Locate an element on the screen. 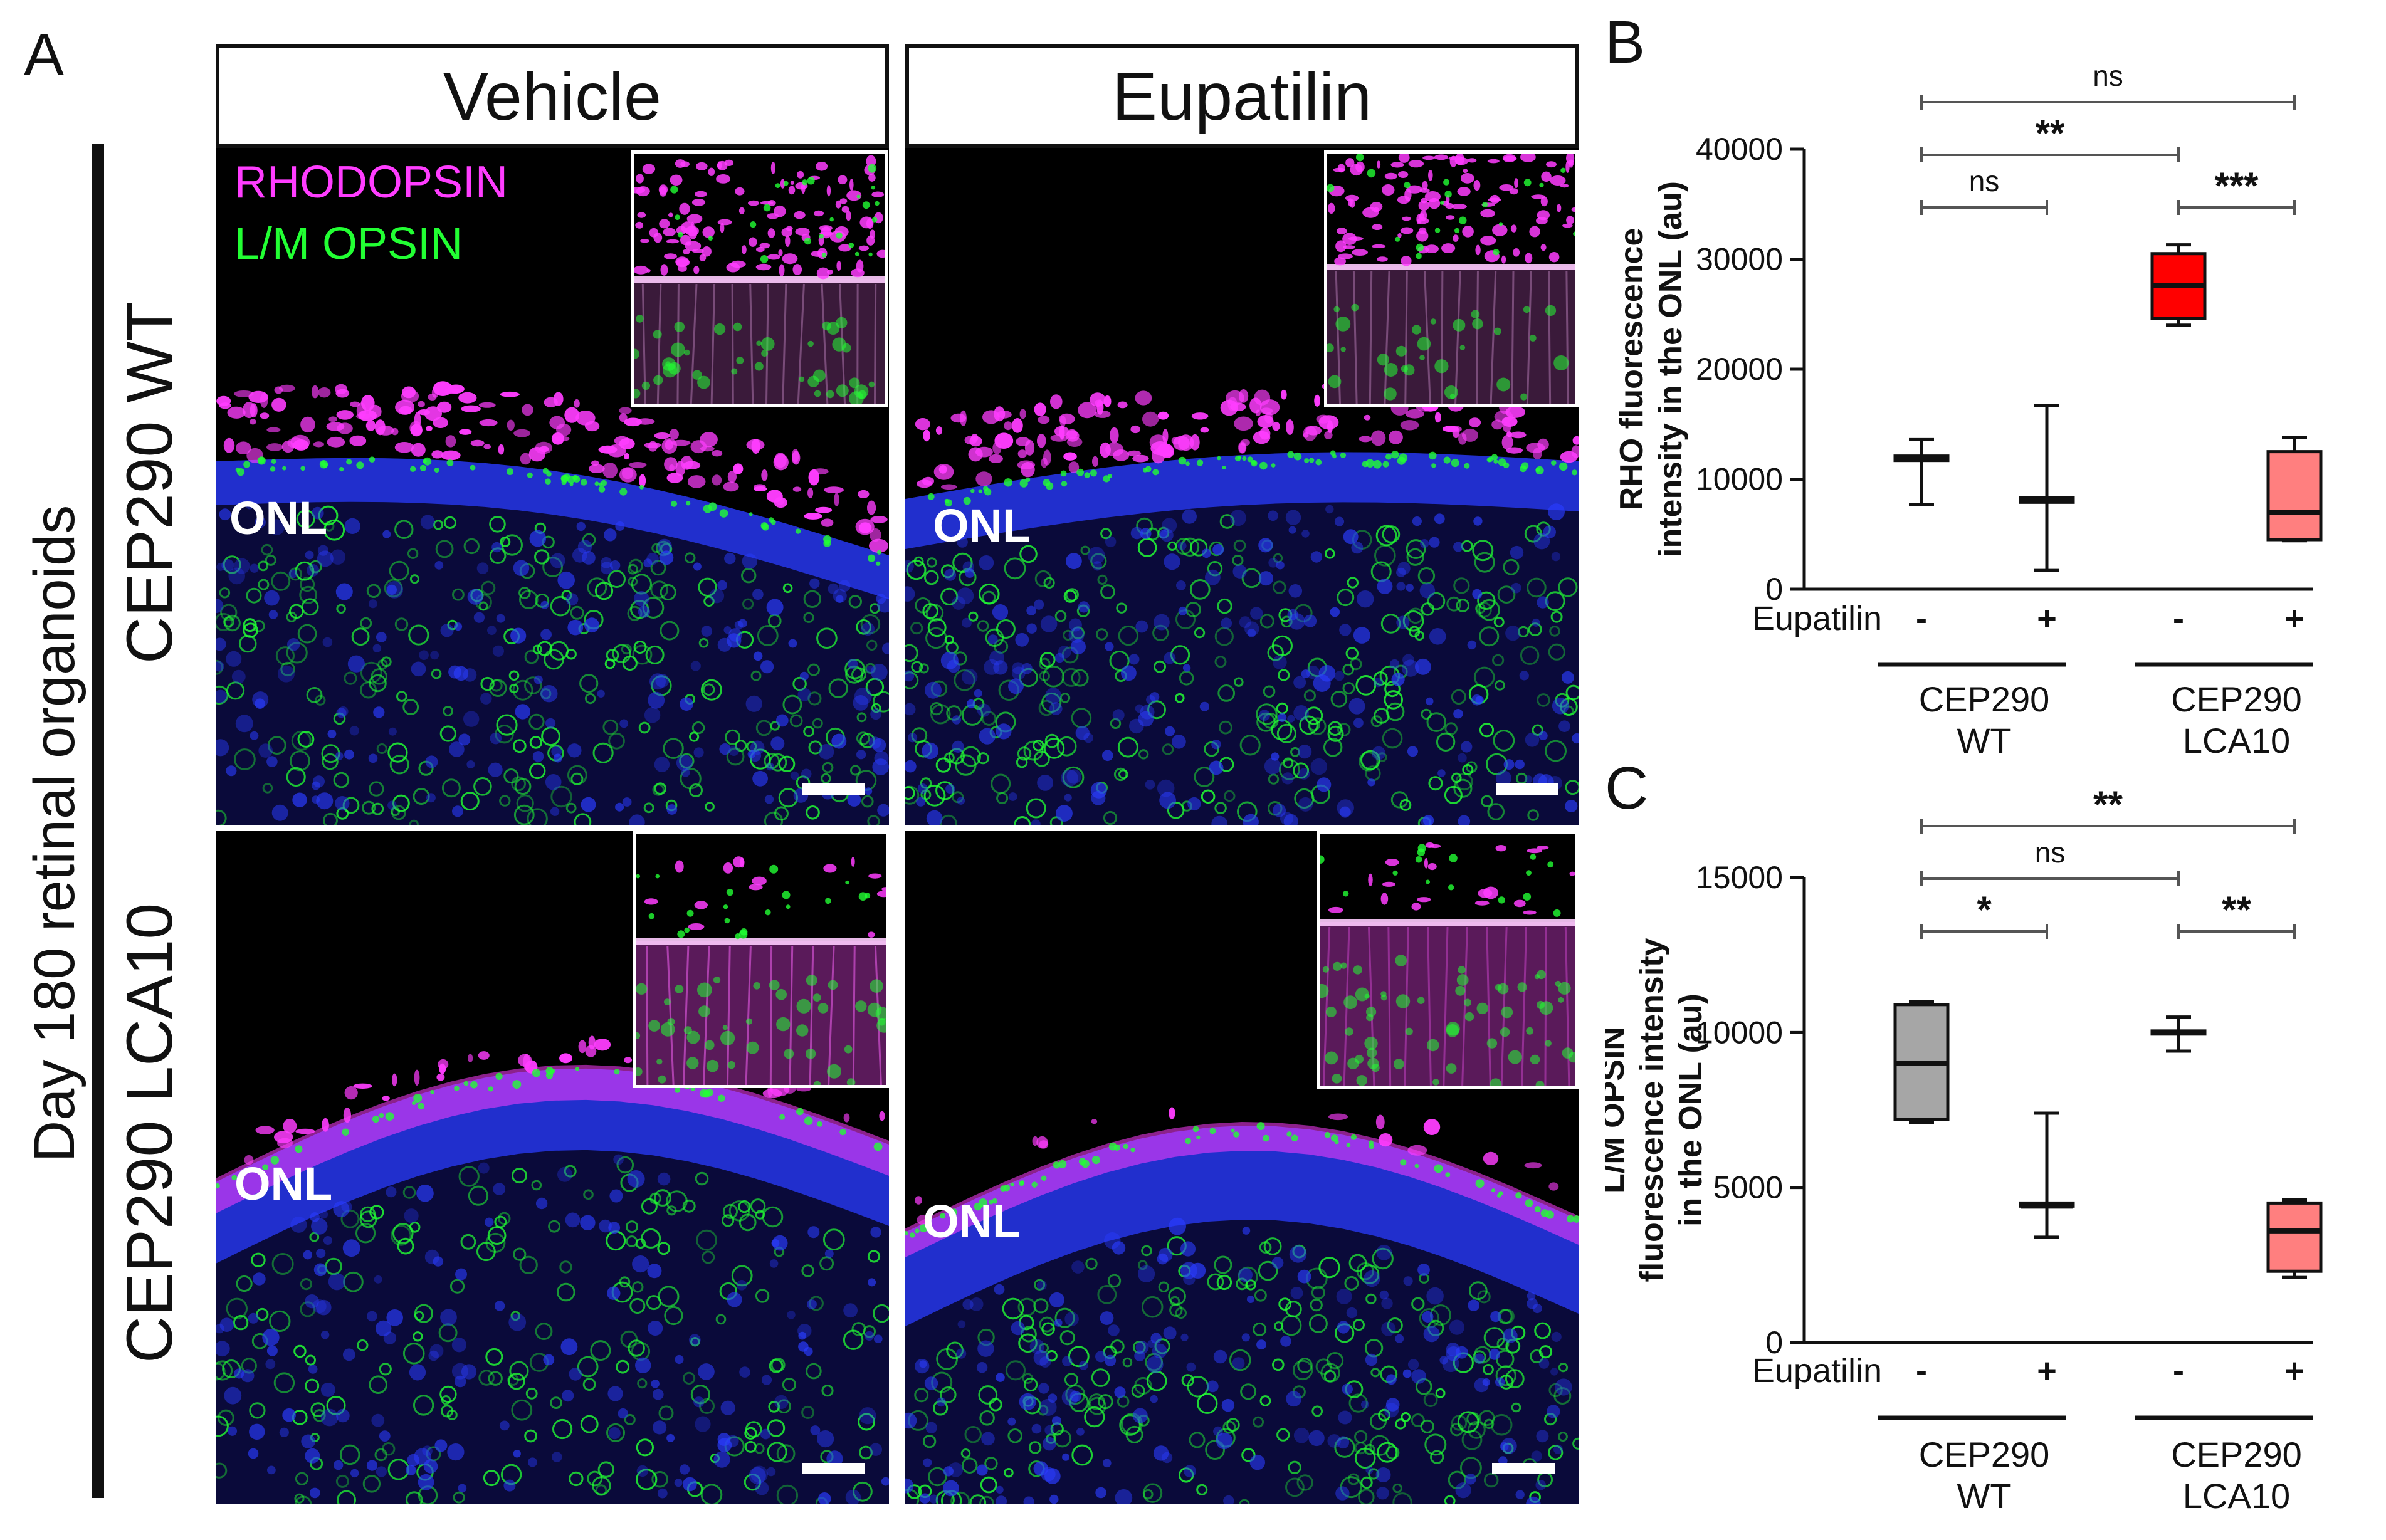 The image size is (2386, 1540). inset-boundary is located at coordinates (1451, 267).